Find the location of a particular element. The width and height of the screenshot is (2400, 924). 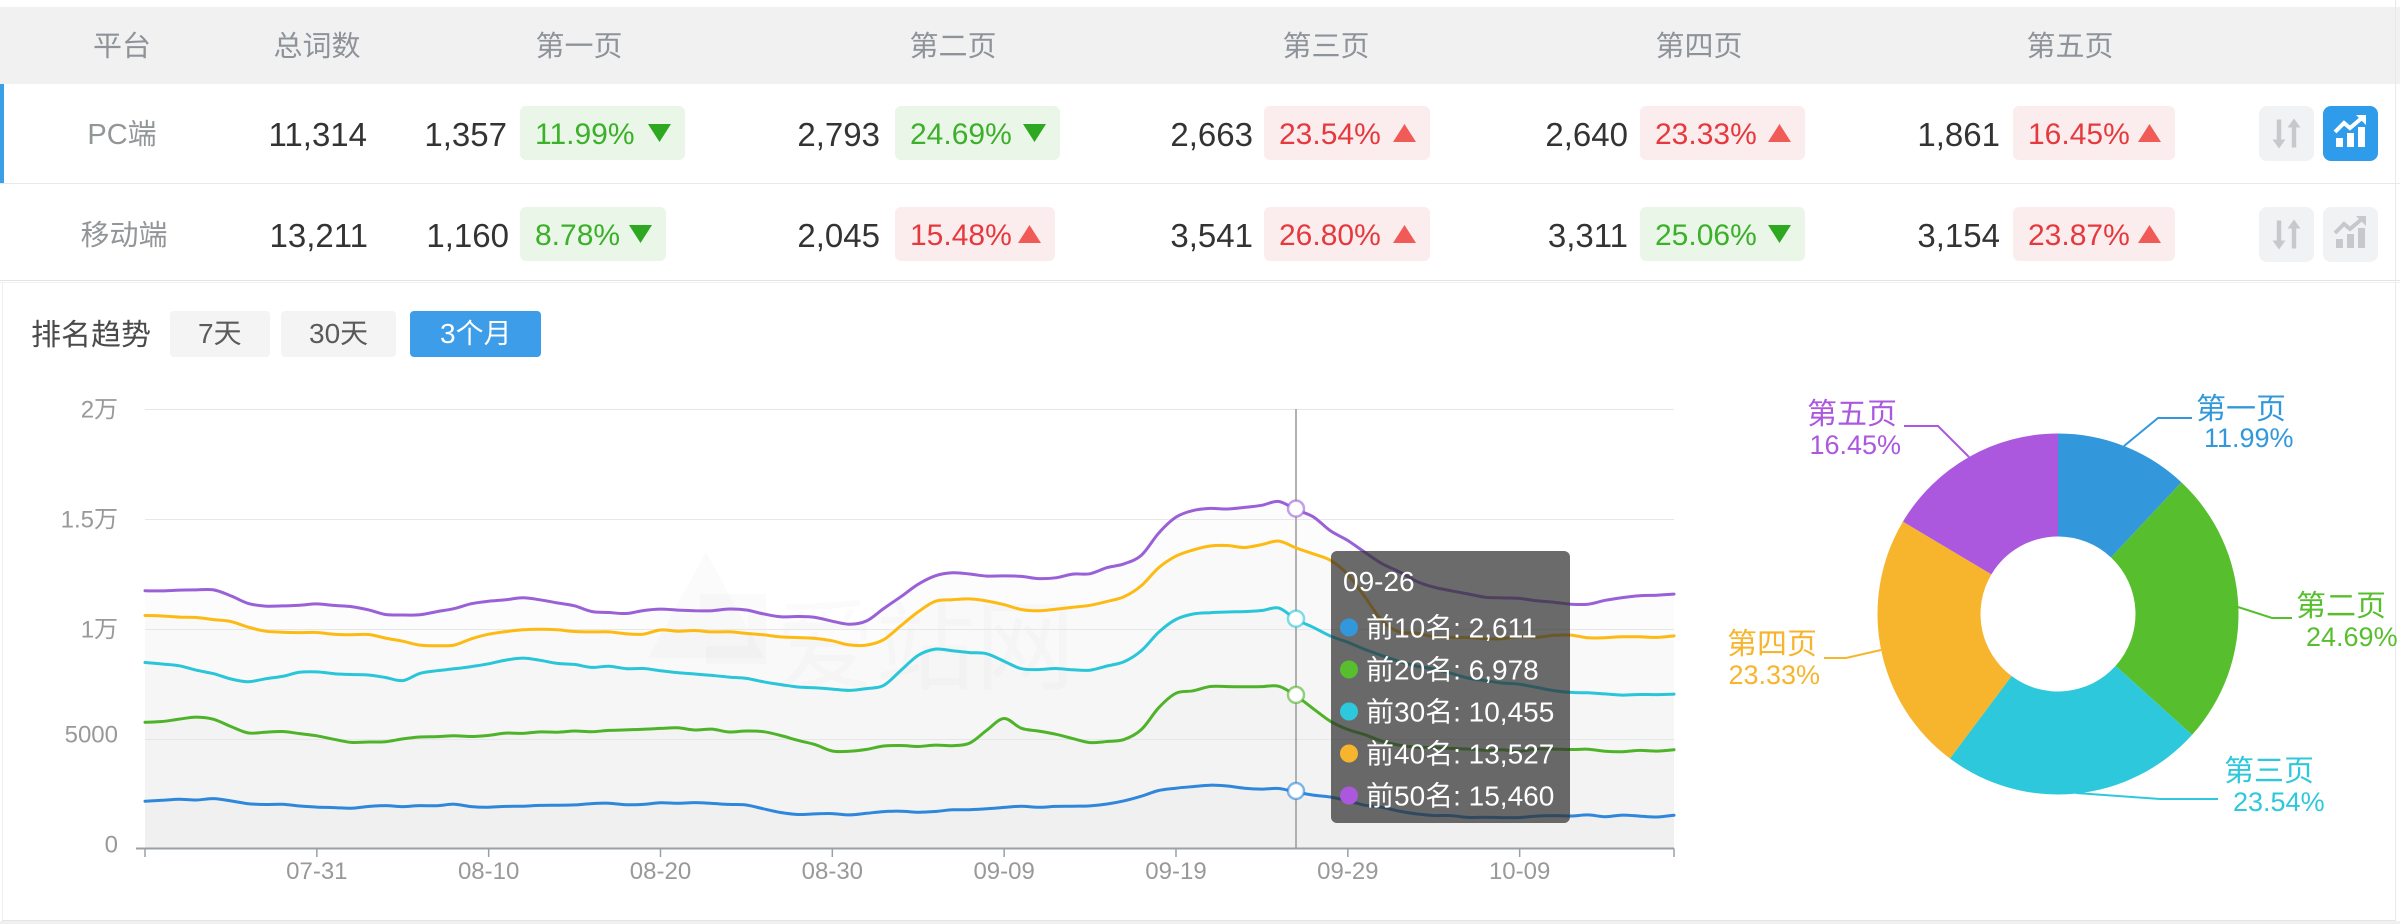

svg-text: 50 is located at coordinates (1409, 796).